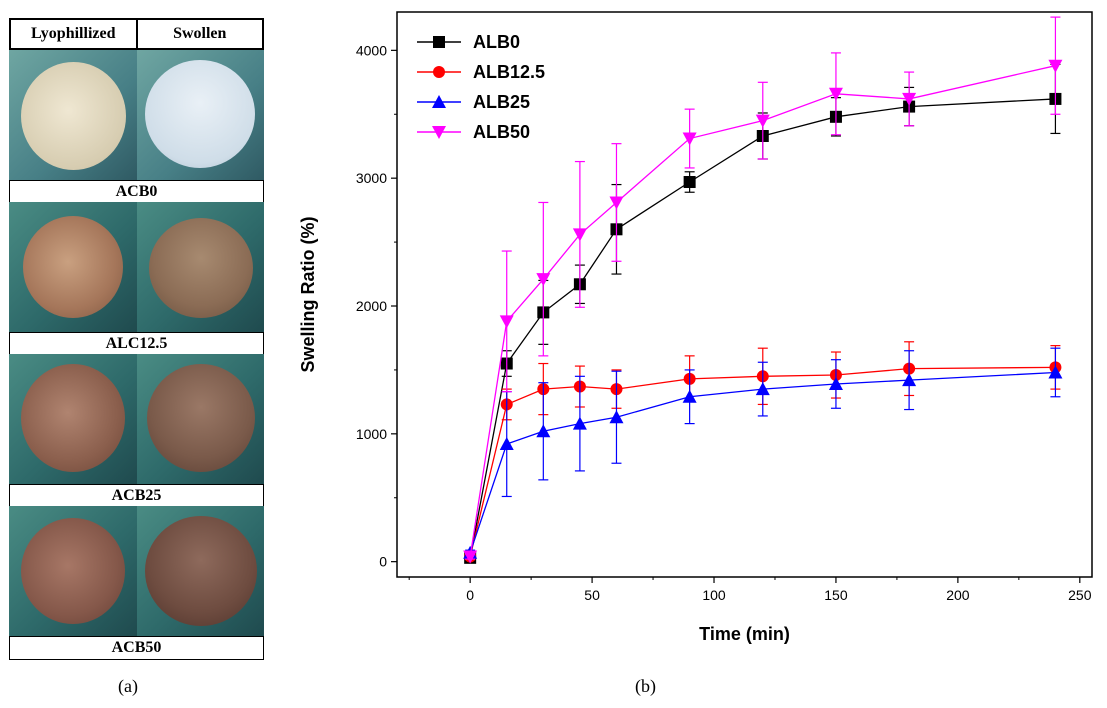  I want to click on header-swollen: Swollen, so click(200, 34).